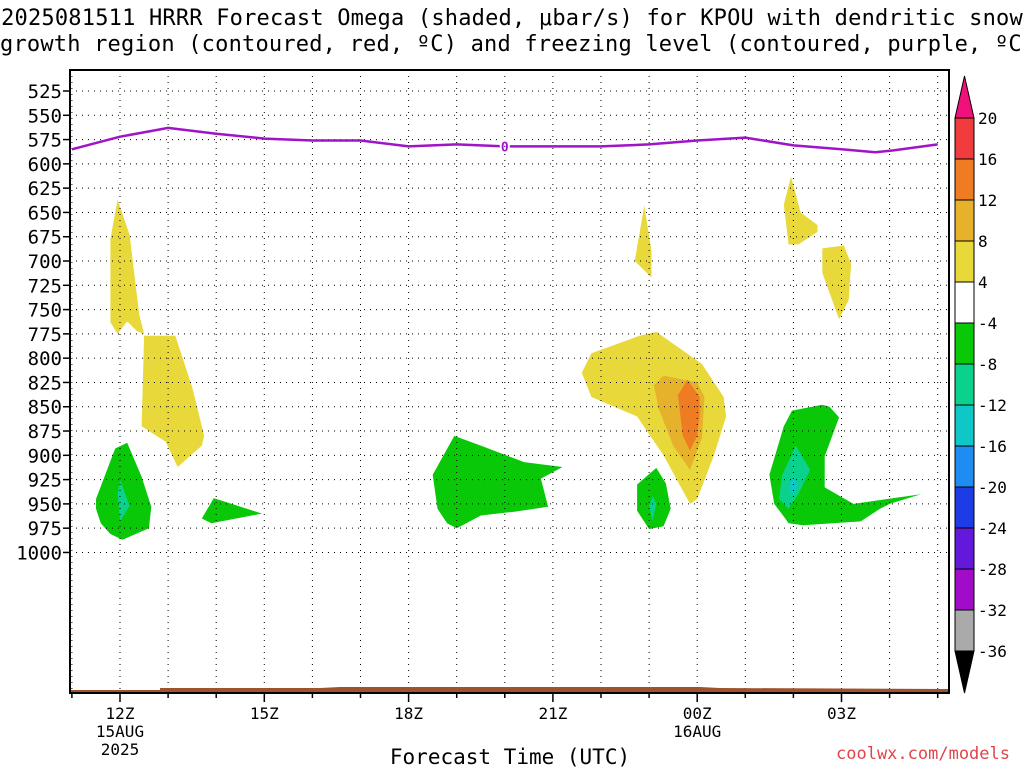 This screenshot has width=1024, height=768. What do you see at coordinates (964, 672) in the screenshot?
I see `colorbar-bottom-arrow` at bounding box center [964, 672].